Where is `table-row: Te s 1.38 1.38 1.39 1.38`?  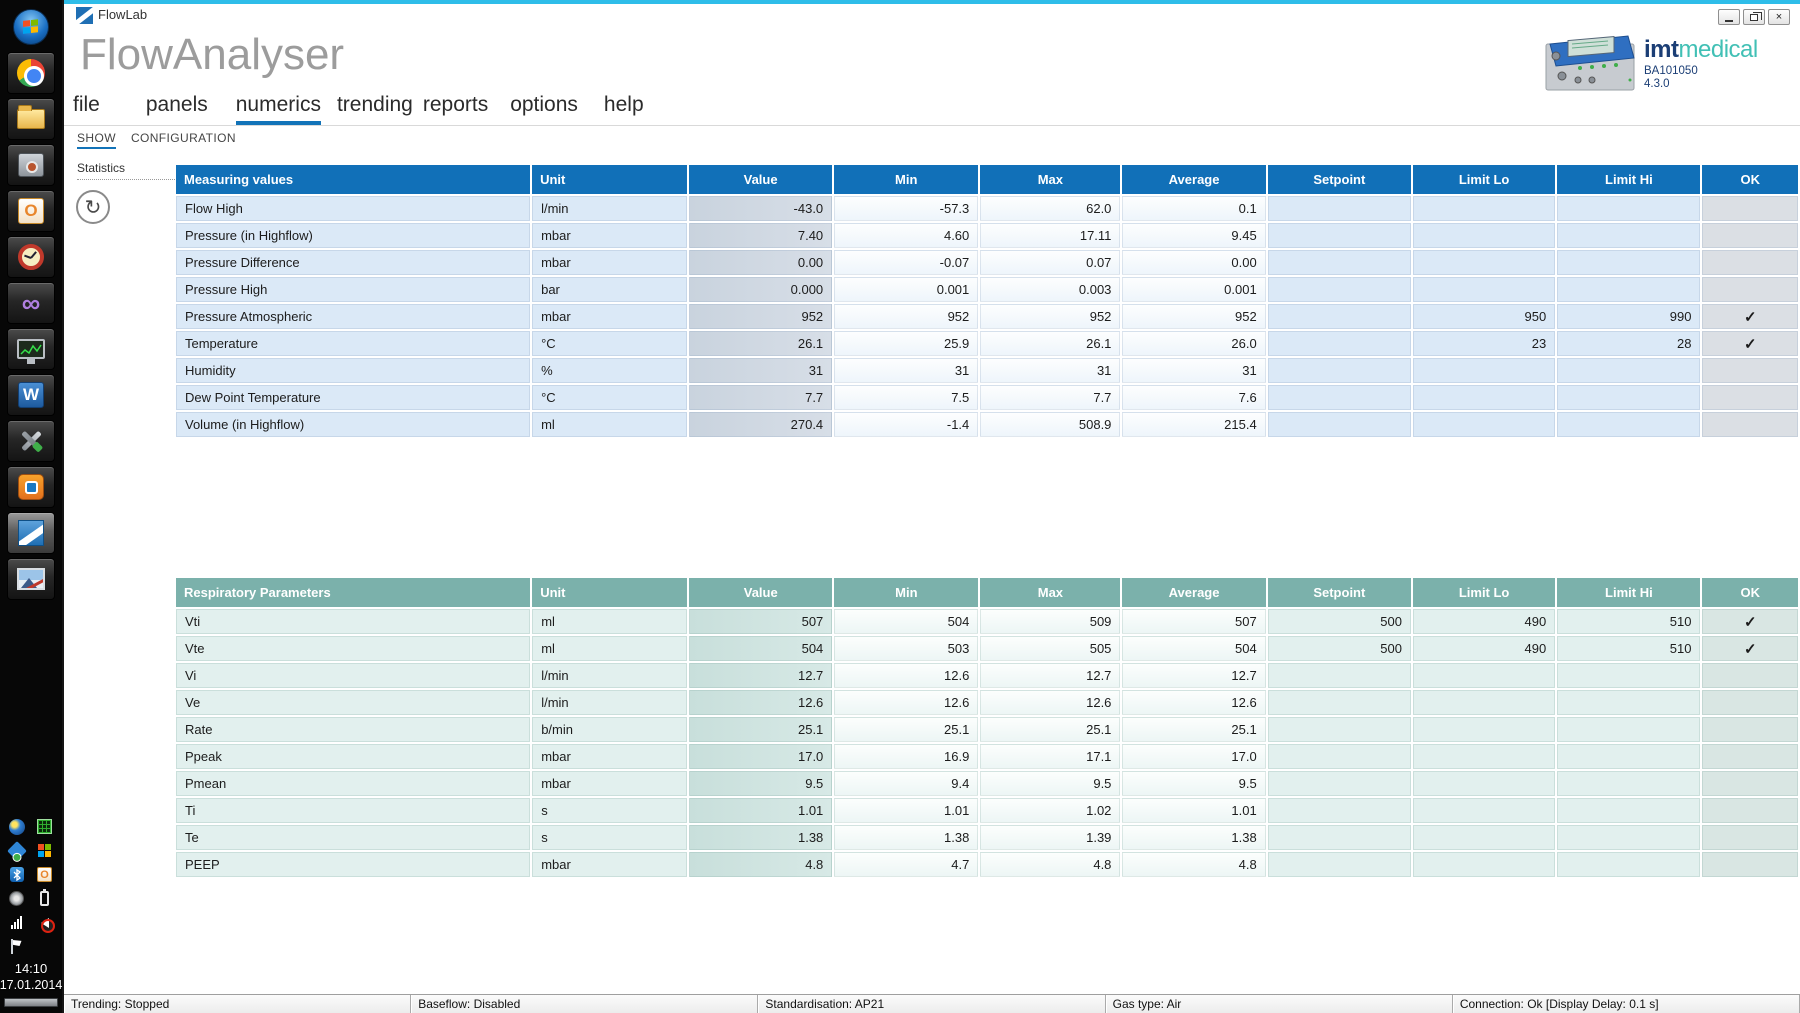
table-row: Te s 1.38 1.38 1.39 1.38 is located at coordinates (987, 837).